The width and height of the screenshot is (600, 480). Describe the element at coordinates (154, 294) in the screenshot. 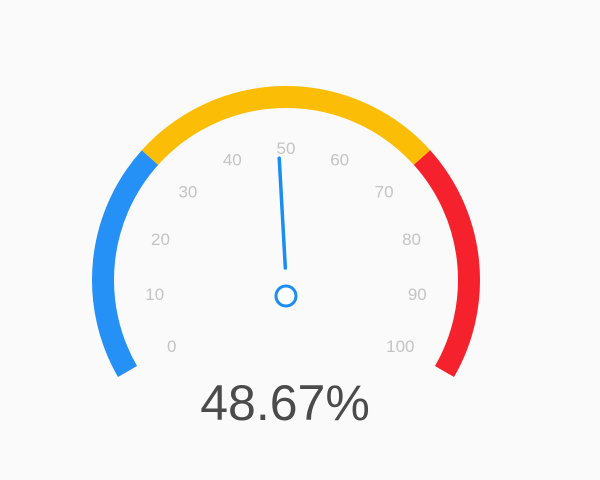

I see `tick-label-10: 10` at that location.